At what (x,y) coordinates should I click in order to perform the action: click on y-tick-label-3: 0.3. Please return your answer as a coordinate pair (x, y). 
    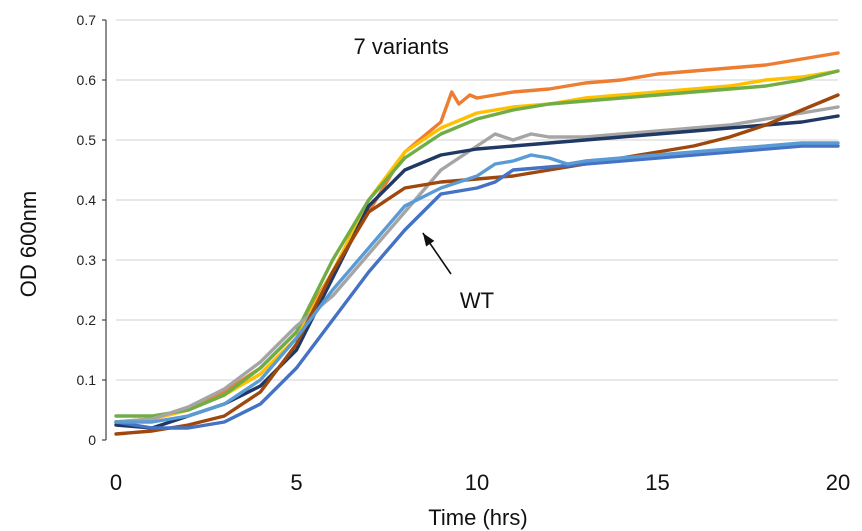
    Looking at the image, I should click on (87, 260).